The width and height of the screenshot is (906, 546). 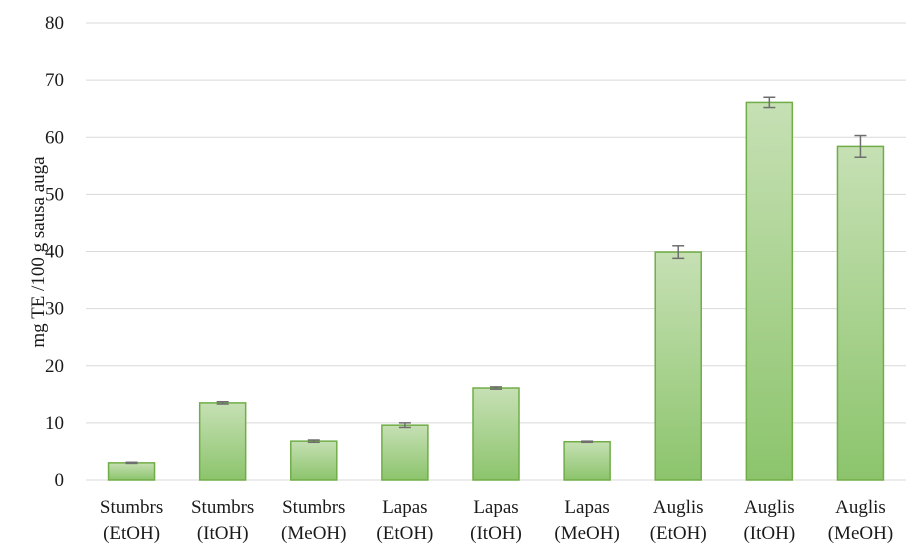 I want to click on y-tick-label-80: 80, so click(x=54, y=23).